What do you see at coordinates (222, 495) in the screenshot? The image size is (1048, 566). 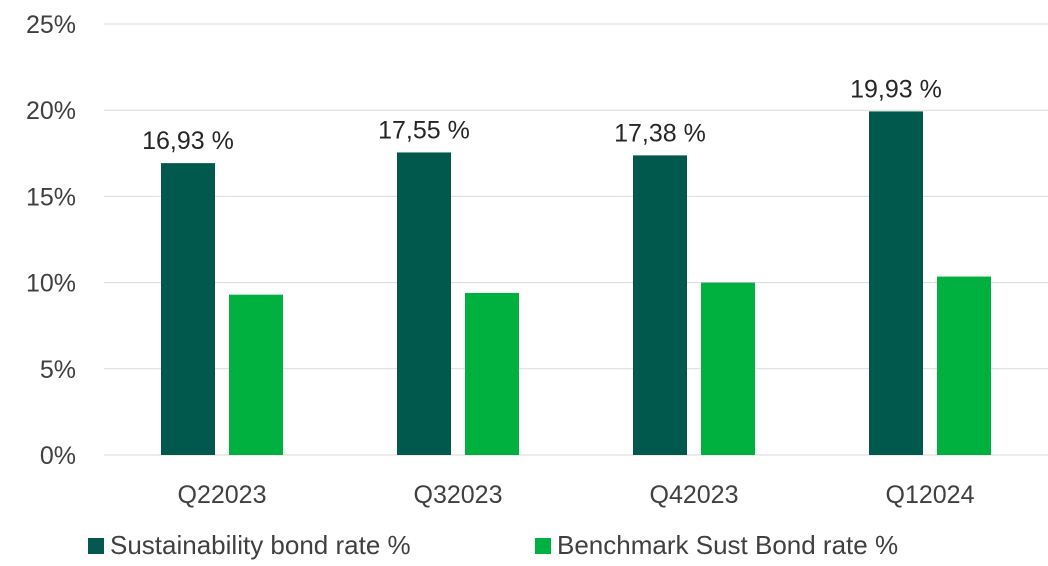 I see `x-tick-label: Q22023` at bounding box center [222, 495].